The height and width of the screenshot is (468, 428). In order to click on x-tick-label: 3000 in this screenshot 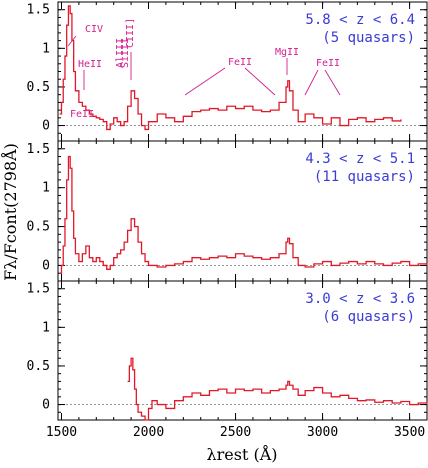, I will do `click(322, 432)`.